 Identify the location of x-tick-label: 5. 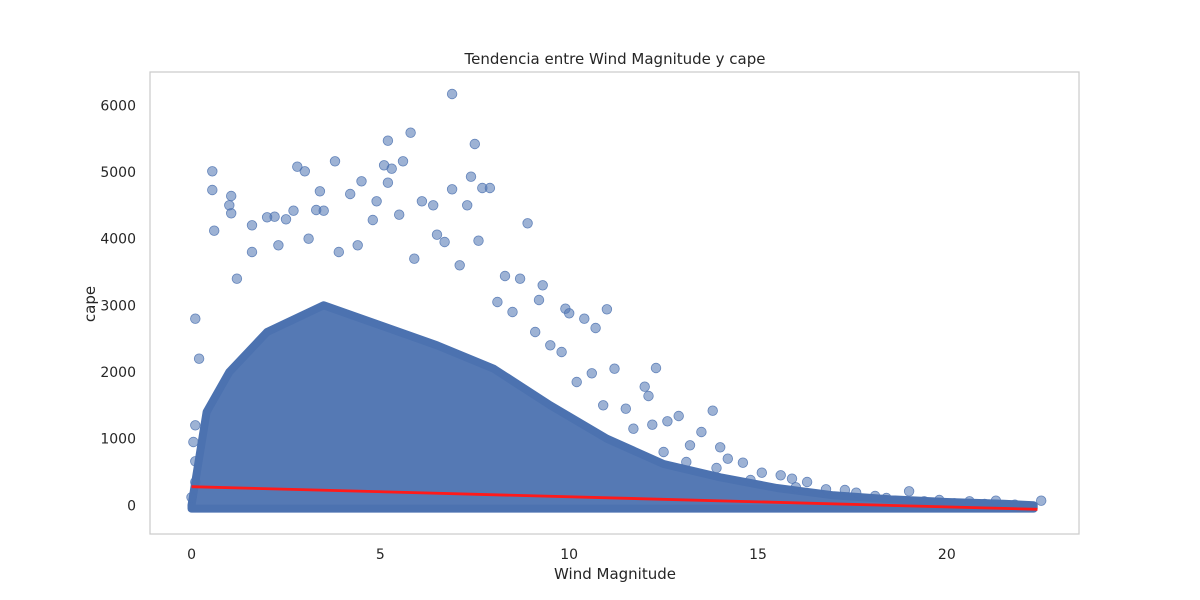
(380, 555).